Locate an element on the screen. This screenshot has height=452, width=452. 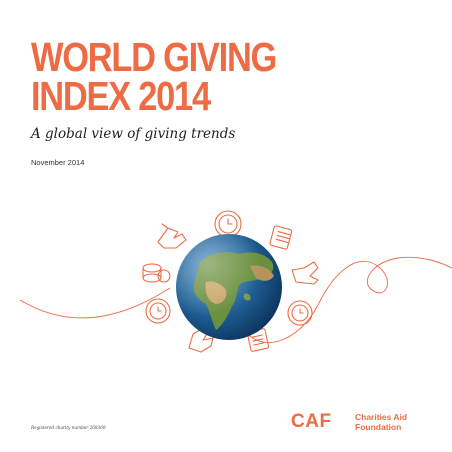
logo-name-line-2: Foundation is located at coordinates (378, 427).